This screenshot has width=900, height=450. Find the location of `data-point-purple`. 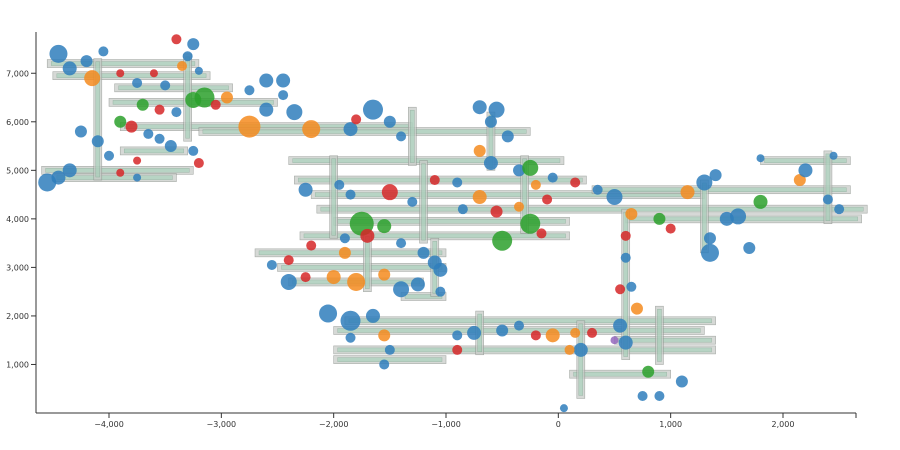

data-point-purple is located at coordinates (614, 340).